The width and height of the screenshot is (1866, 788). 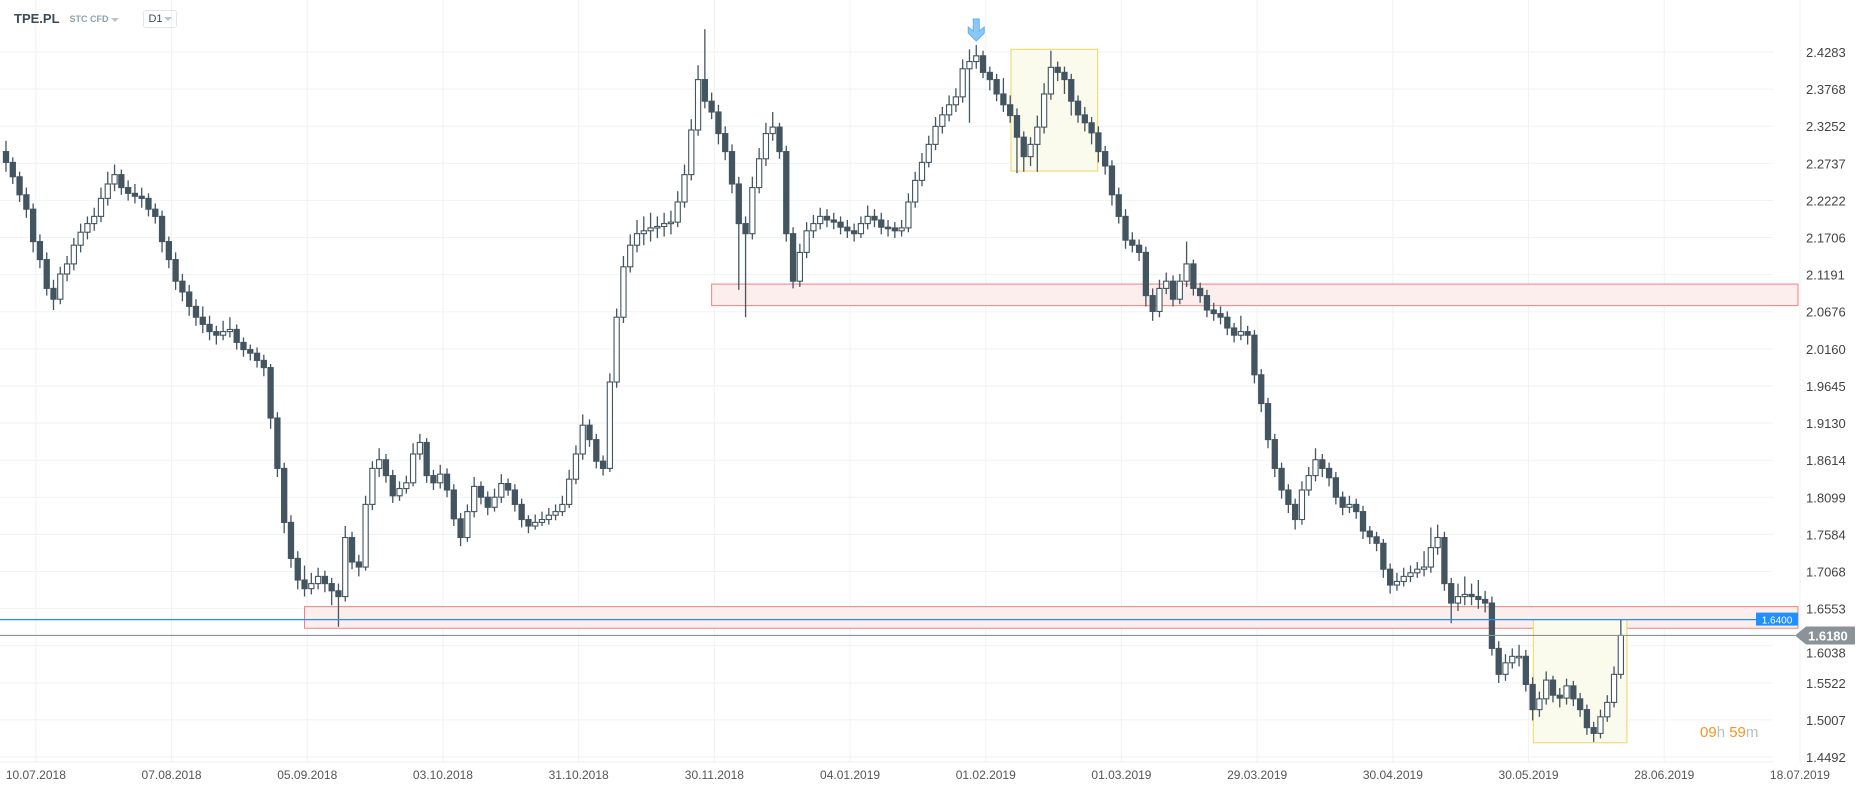 What do you see at coordinates (1777, 619) in the screenshot?
I see `price-level-badge` at bounding box center [1777, 619].